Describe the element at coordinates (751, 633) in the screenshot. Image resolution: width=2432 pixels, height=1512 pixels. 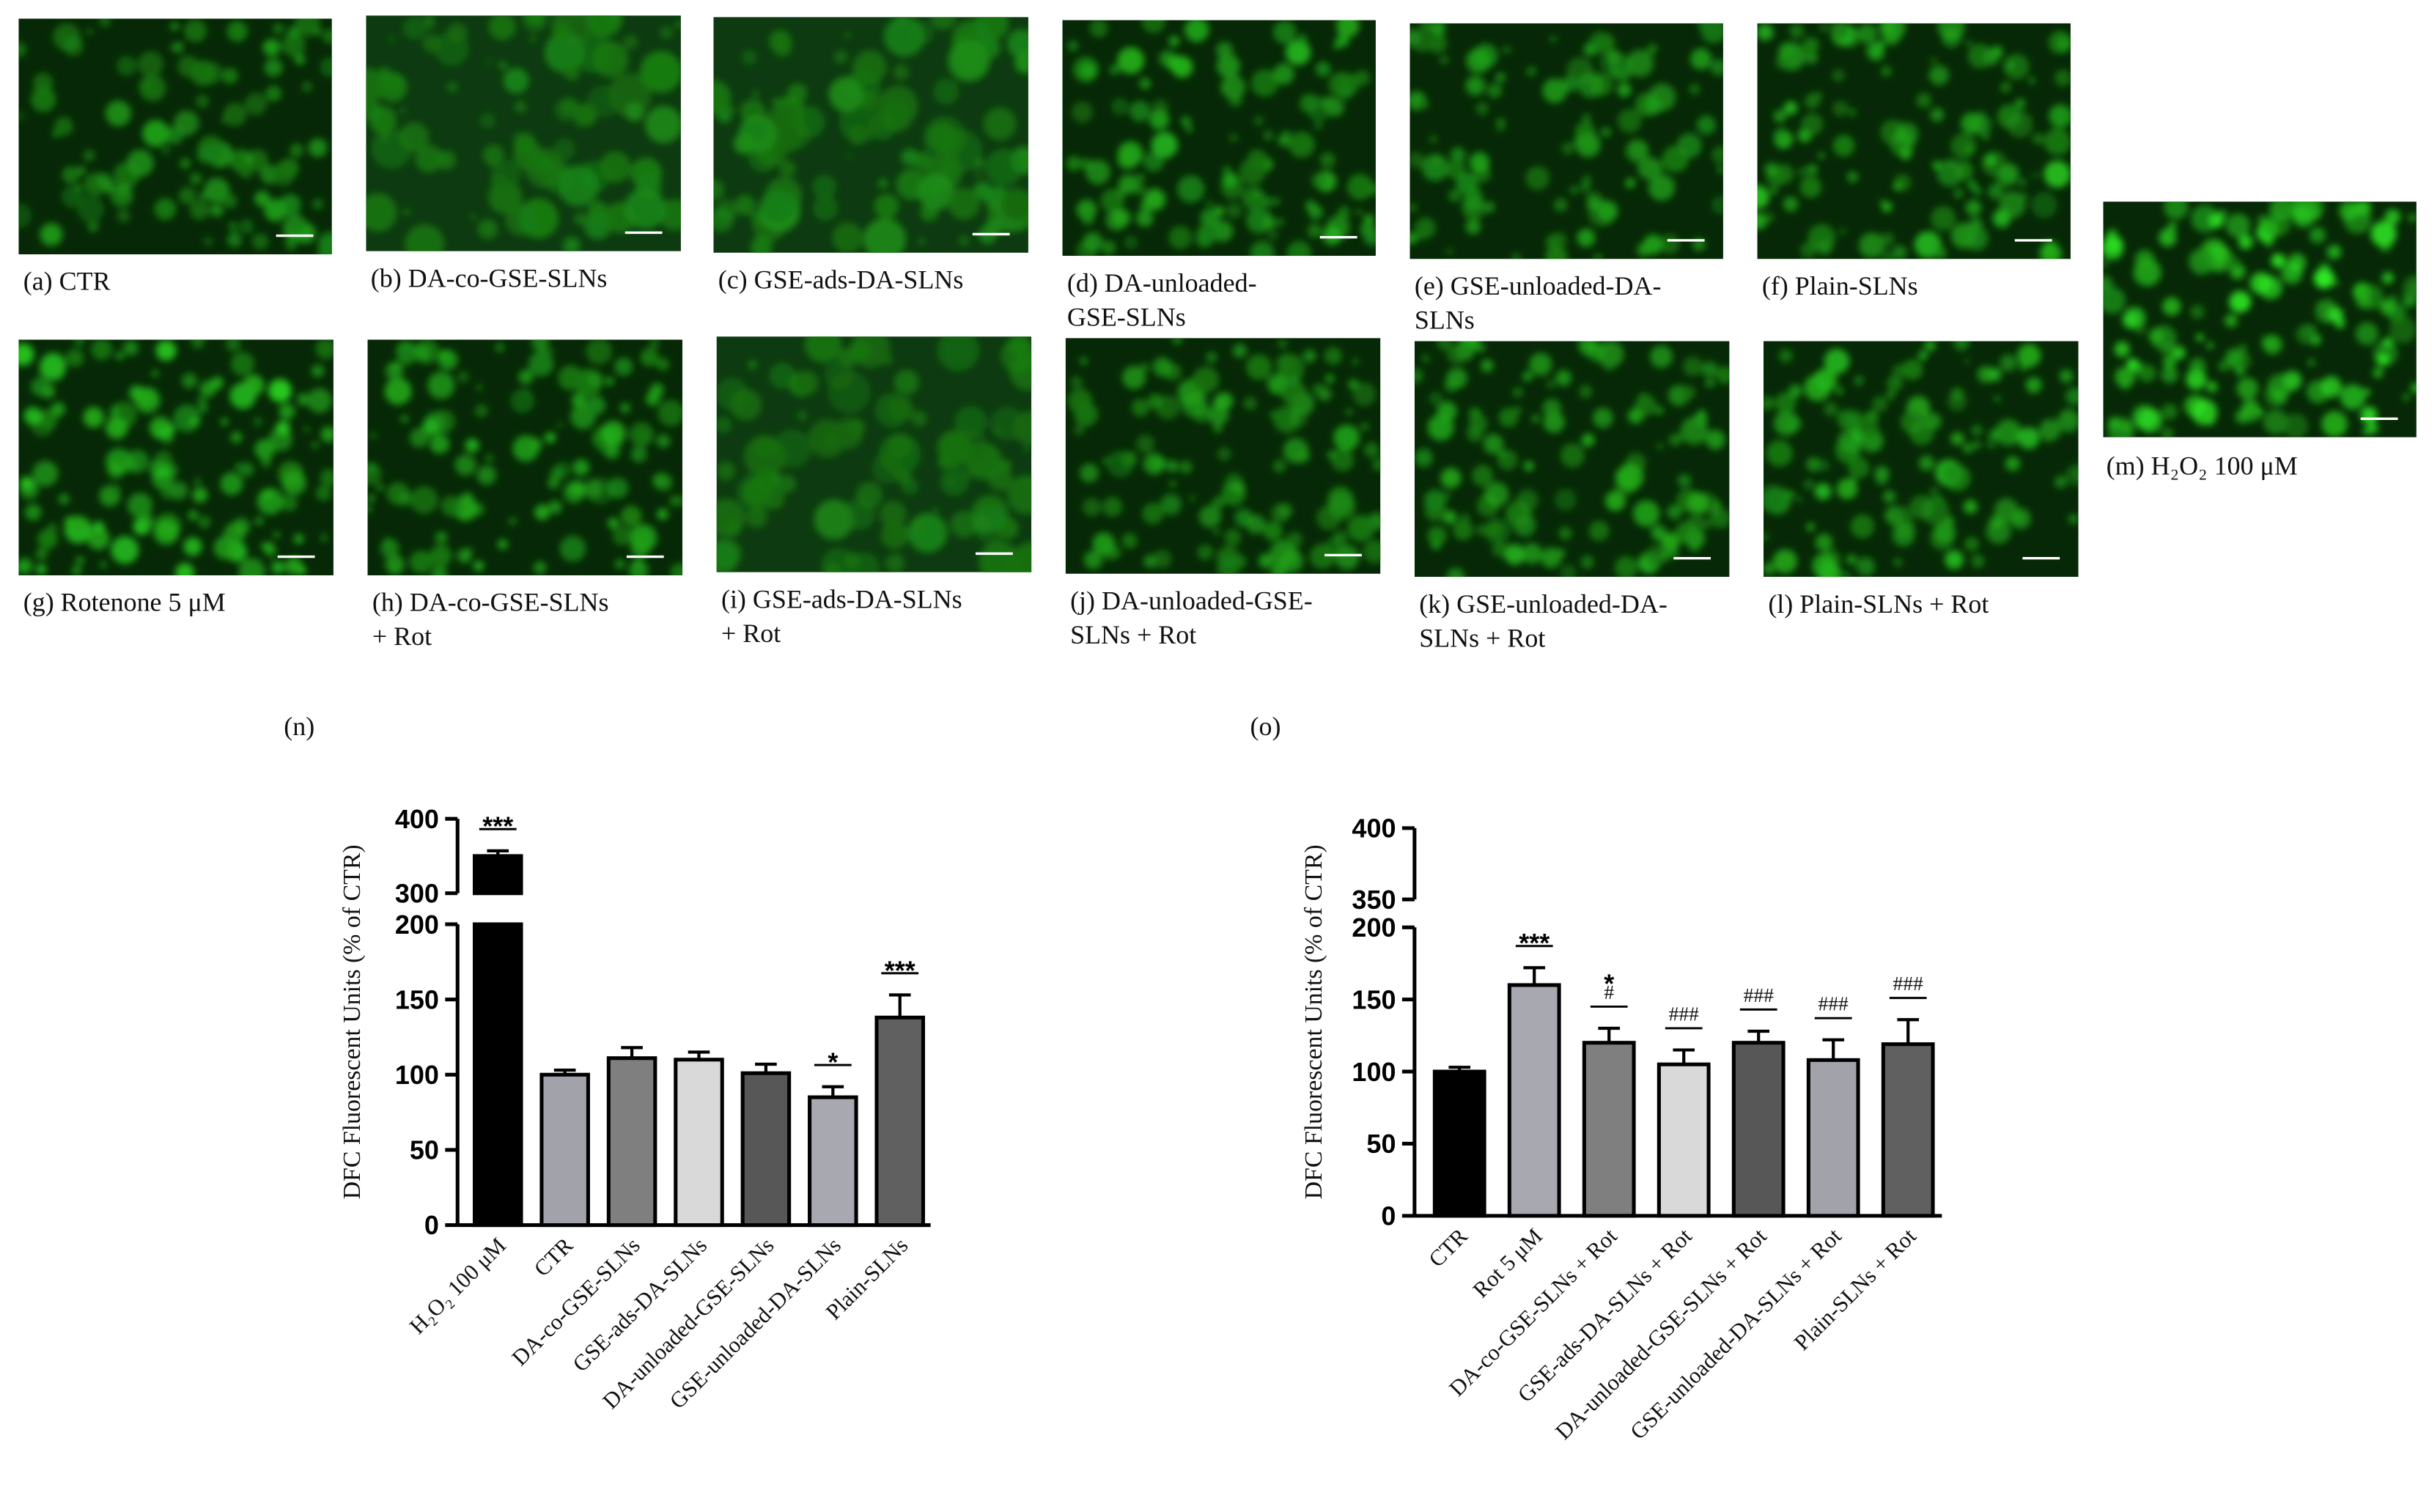
I see `panel-label: + Rot` at that location.